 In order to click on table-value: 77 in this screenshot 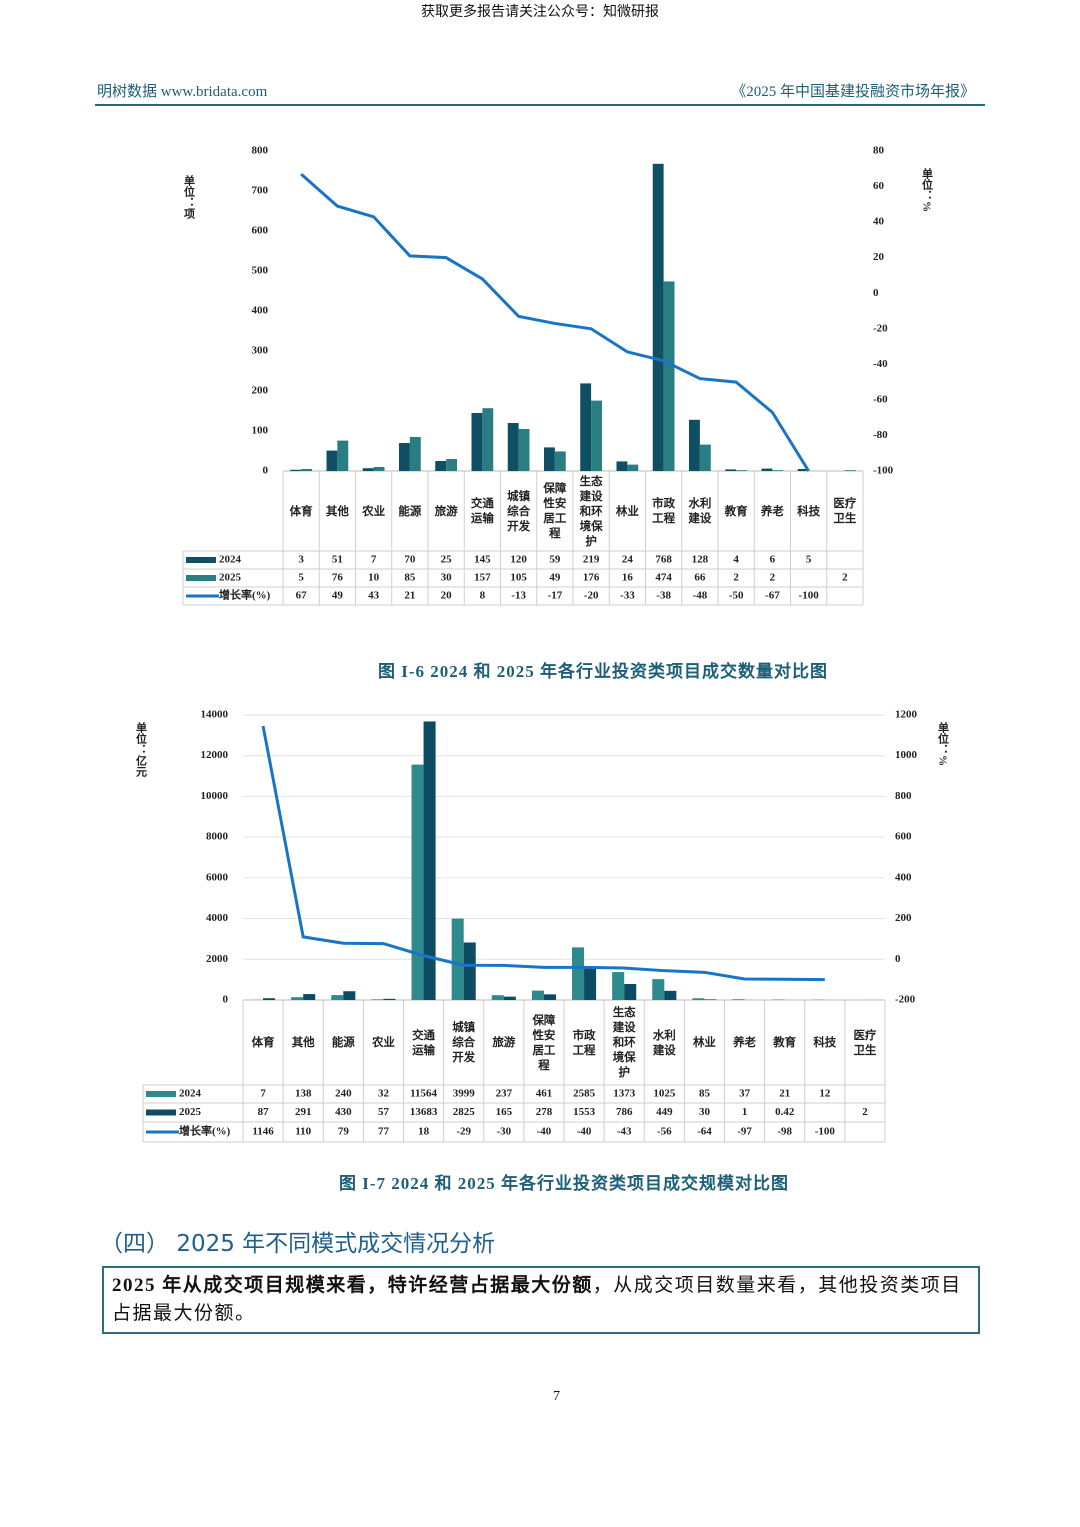, I will do `click(384, 1132)`.